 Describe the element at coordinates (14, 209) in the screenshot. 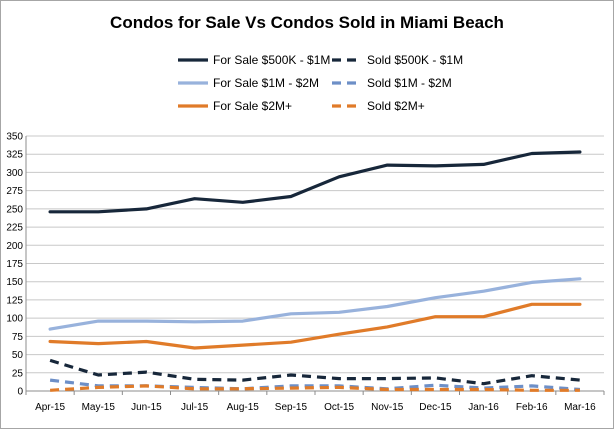

I see `y-tick-label: 250` at that location.